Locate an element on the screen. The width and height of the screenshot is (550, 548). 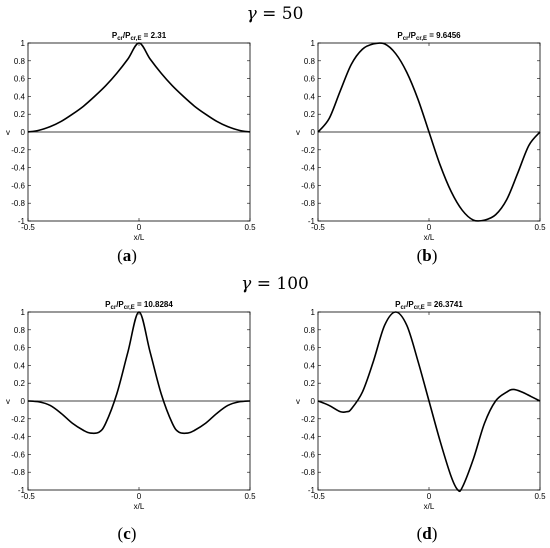
plot-title: Pcr/Pcr,E = 10.8284 is located at coordinates (139, 305).